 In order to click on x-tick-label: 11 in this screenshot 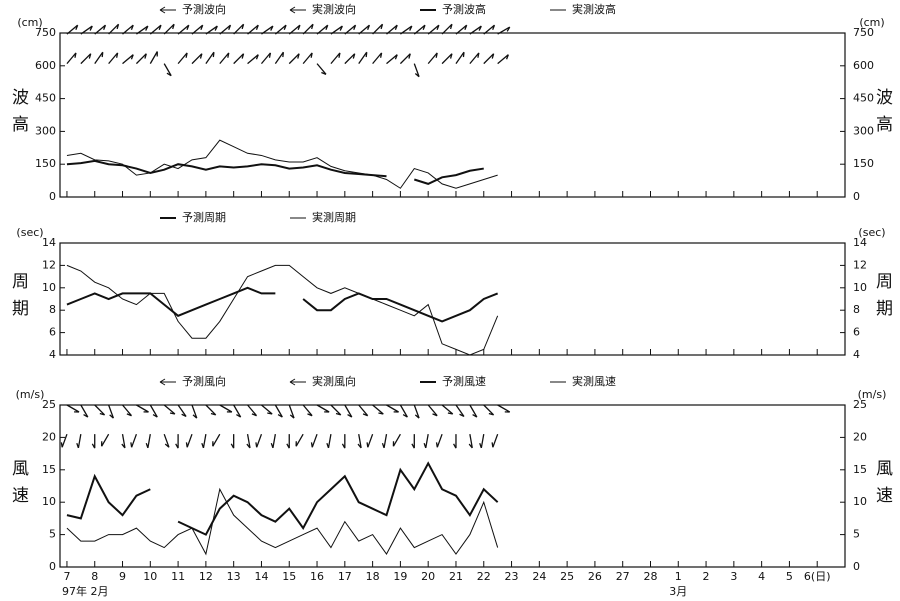, I will do `click(178, 576)`.